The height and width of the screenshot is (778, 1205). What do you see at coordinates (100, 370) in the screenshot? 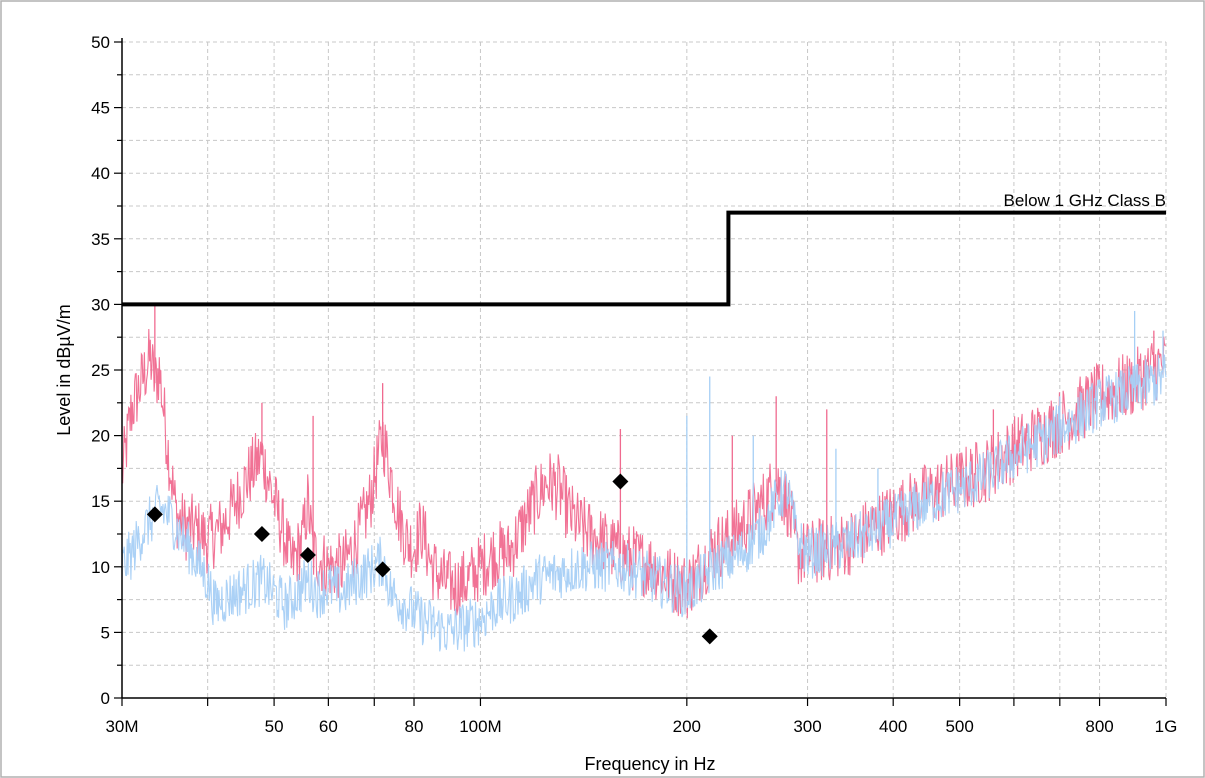
I see `y-tick-label: 25` at bounding box center [100, 370].